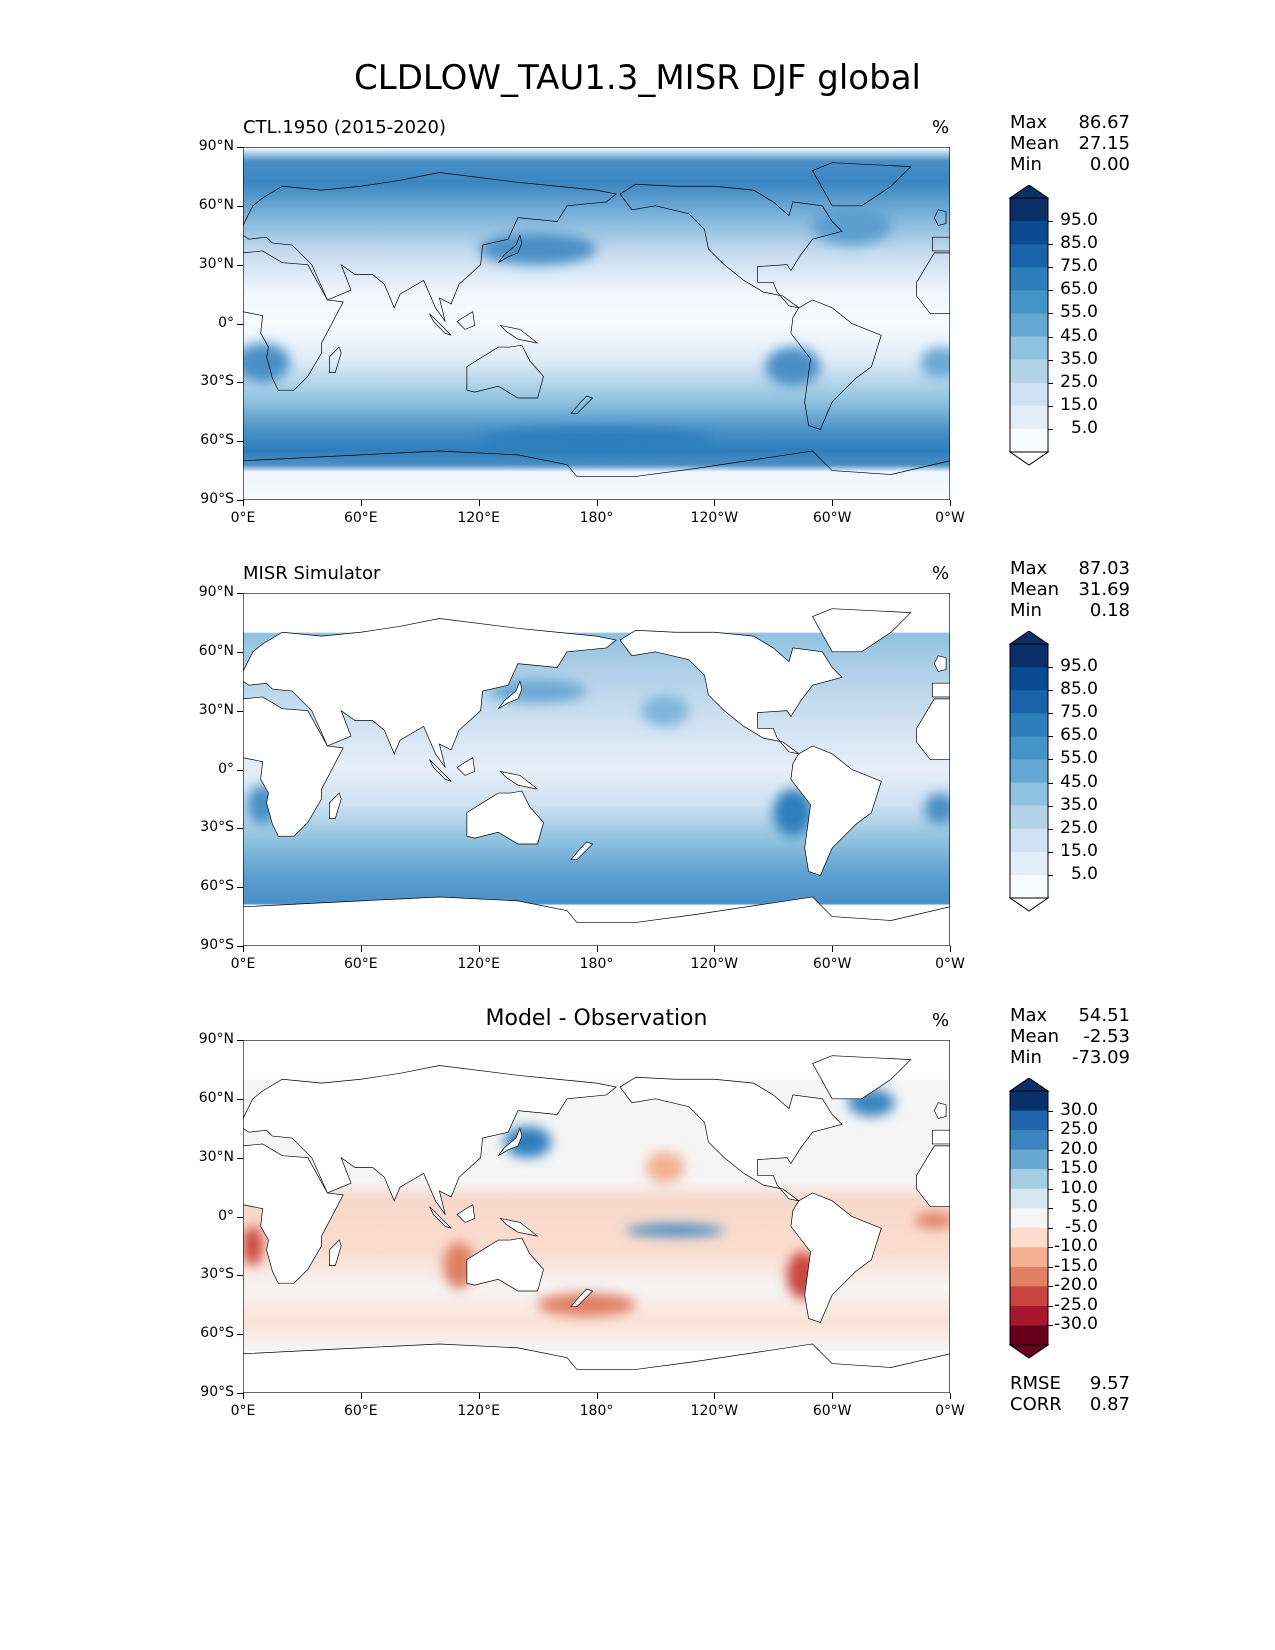  I want to click on coastline-africaE, so click(293, 766).